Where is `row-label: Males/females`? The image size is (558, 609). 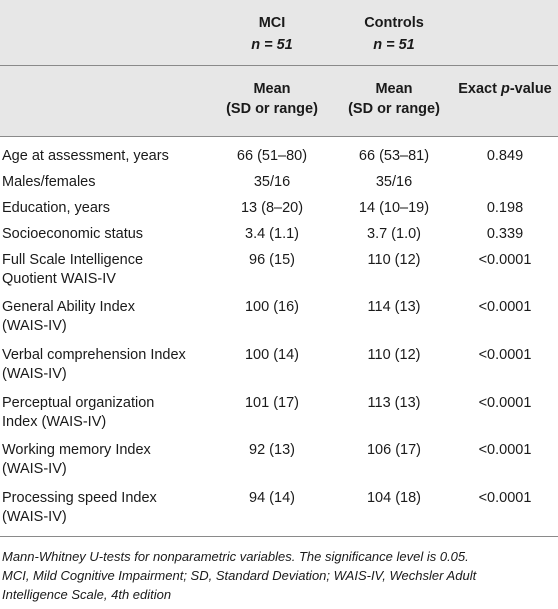 row-label: Males/females is located at coordinates (49, 182).